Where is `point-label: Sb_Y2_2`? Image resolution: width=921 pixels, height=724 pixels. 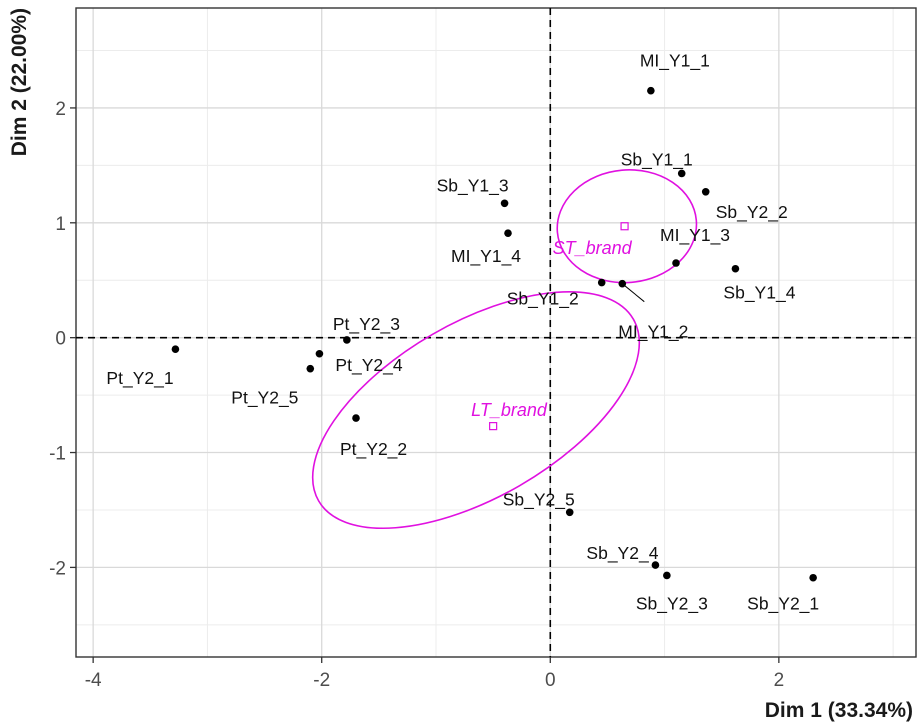
point-label: Sb_Y2_2 is located at coordinates (752, 212).